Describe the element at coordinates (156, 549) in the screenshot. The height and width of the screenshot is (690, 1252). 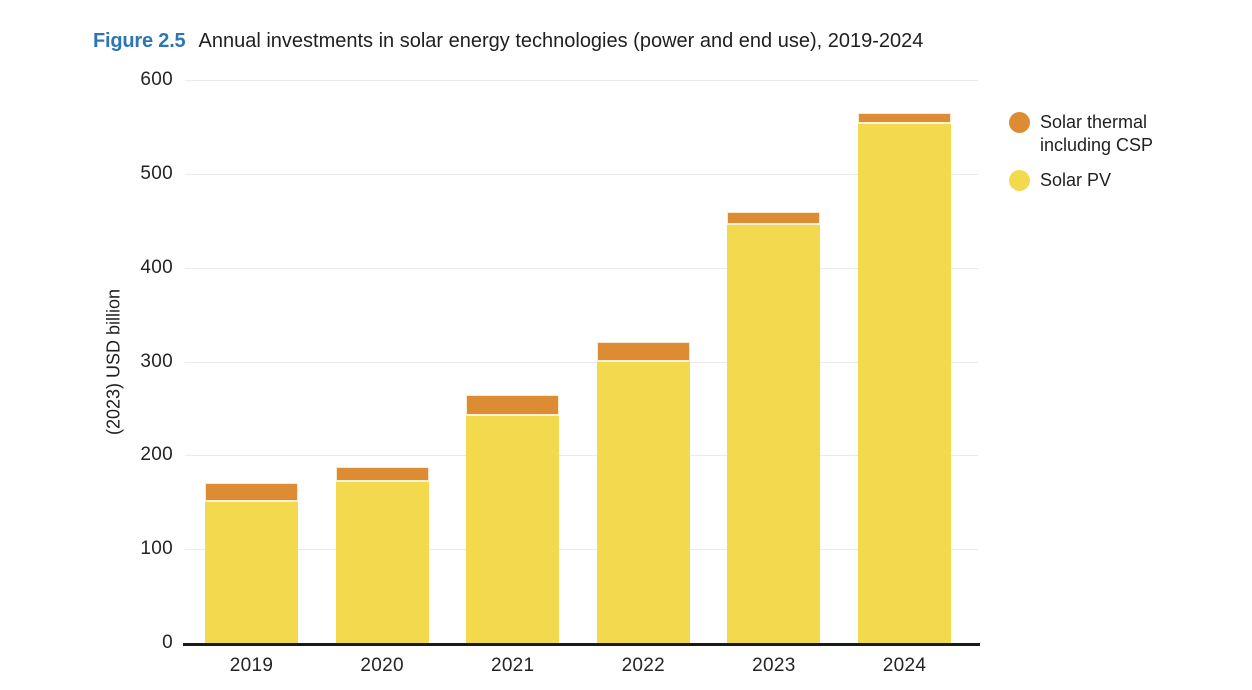
I see `y-tick-label-100: 100` at that location.